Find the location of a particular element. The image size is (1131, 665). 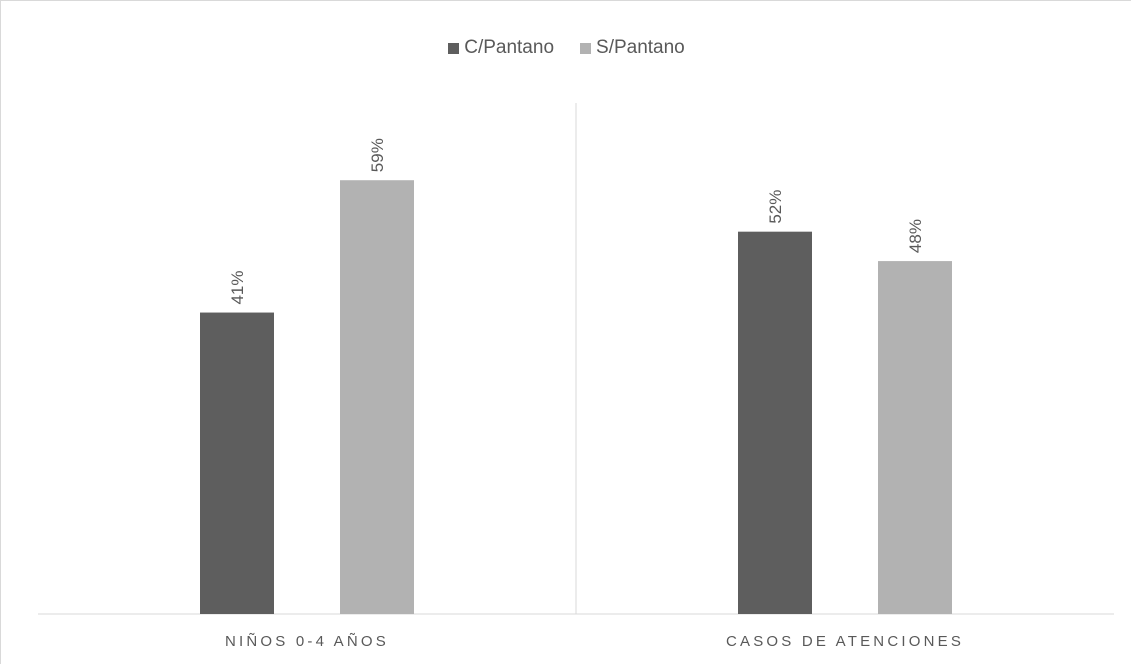

legend-label-s-pantano: S/Pantano is located at coordinates (640, 47).